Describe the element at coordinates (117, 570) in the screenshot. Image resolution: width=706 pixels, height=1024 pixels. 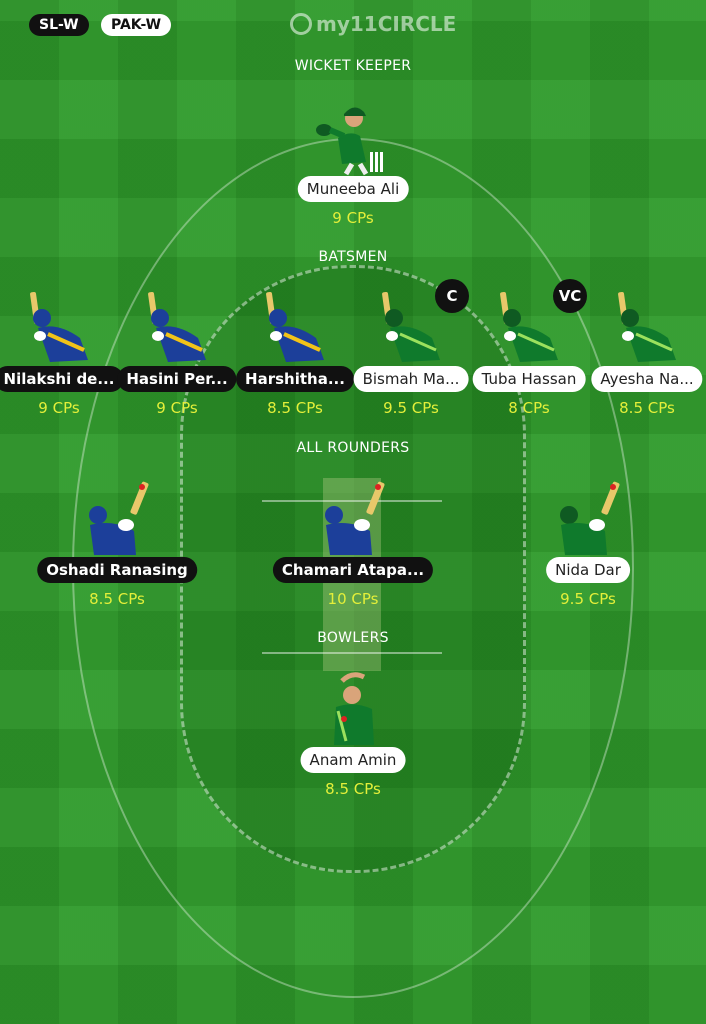
I see `player-name: Oshadi Ranasing` at that location.